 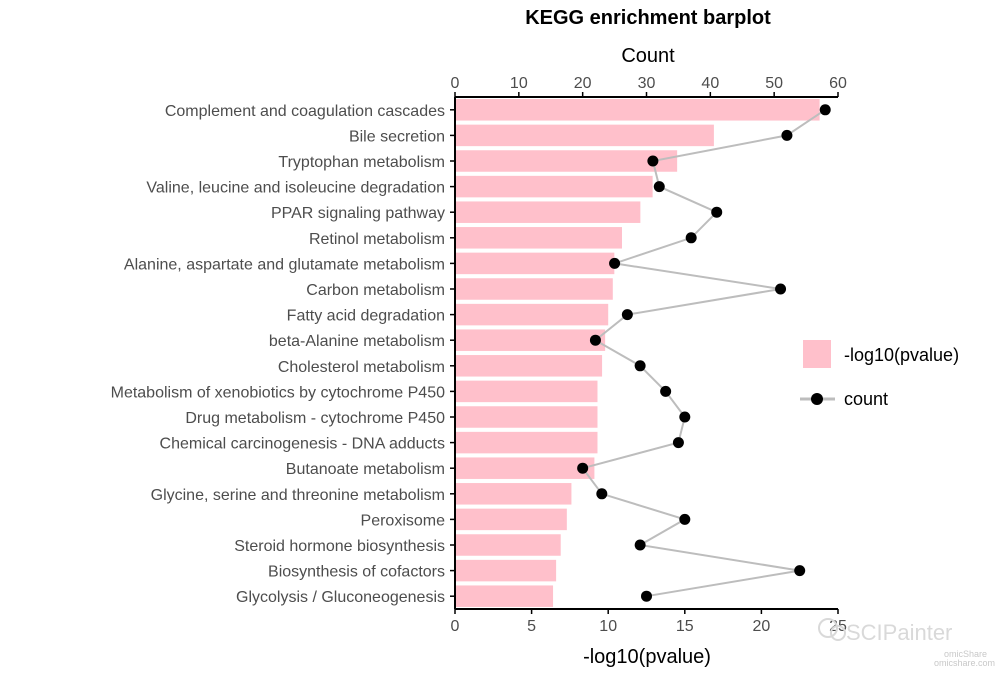 I want to click on category-label: Chemical carcinogenesis - DNA adducts, so click(x=302, y=444).